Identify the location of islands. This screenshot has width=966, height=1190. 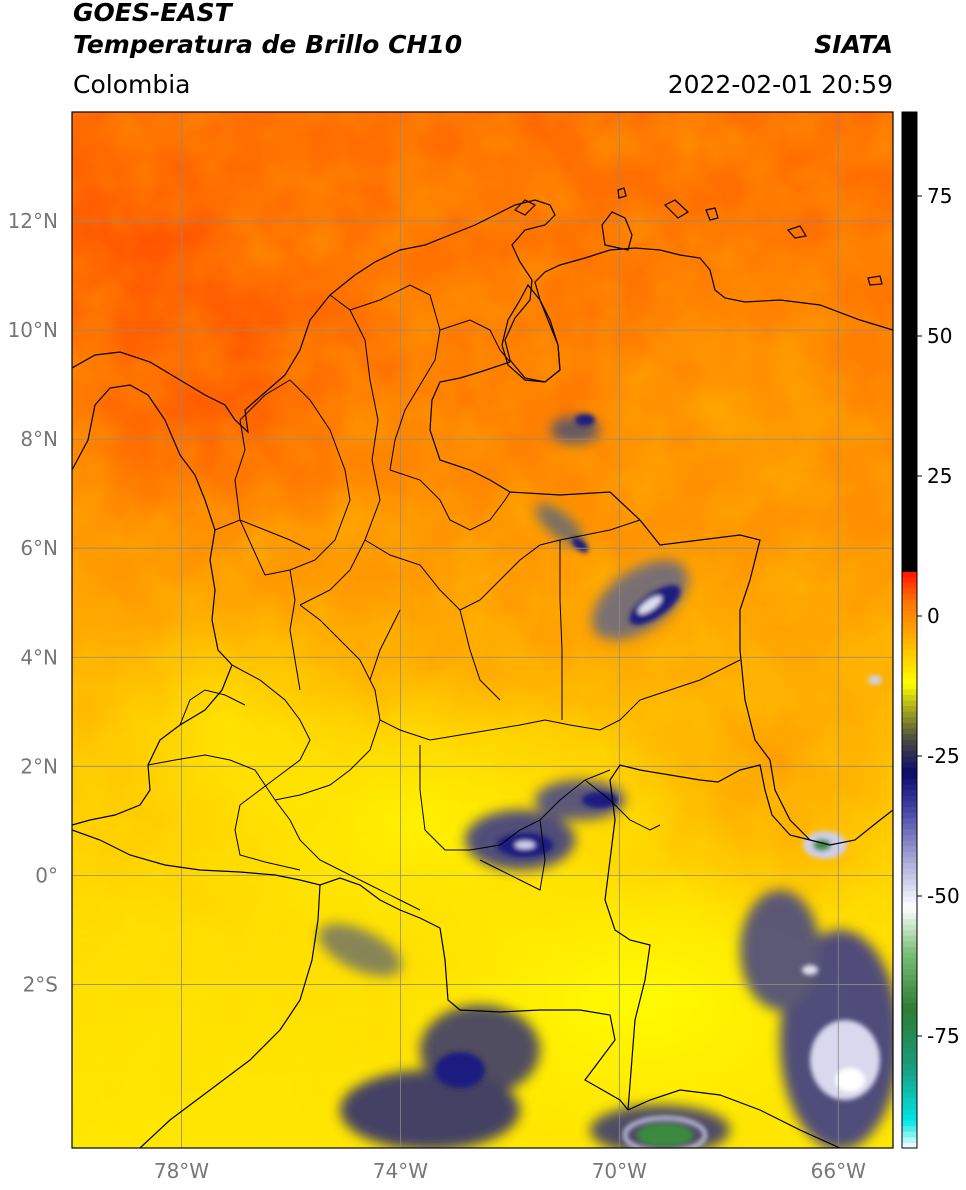
(698, 236).